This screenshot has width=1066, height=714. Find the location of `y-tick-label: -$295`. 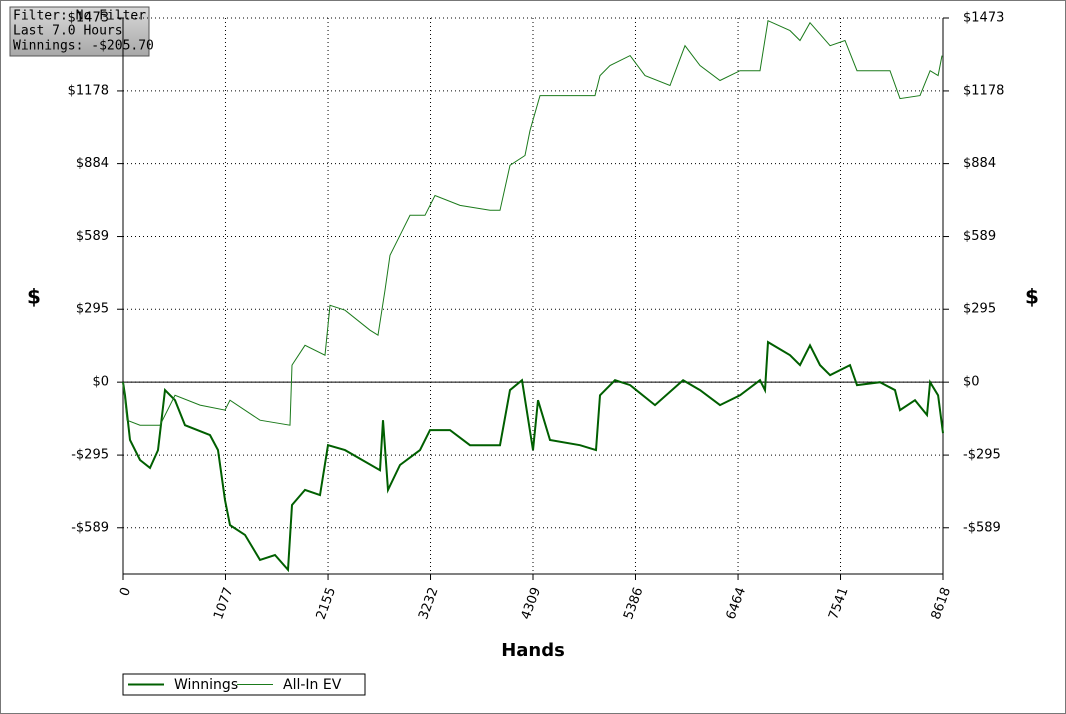

y-tick-label: -$295 is located at coordinates (90, 455).